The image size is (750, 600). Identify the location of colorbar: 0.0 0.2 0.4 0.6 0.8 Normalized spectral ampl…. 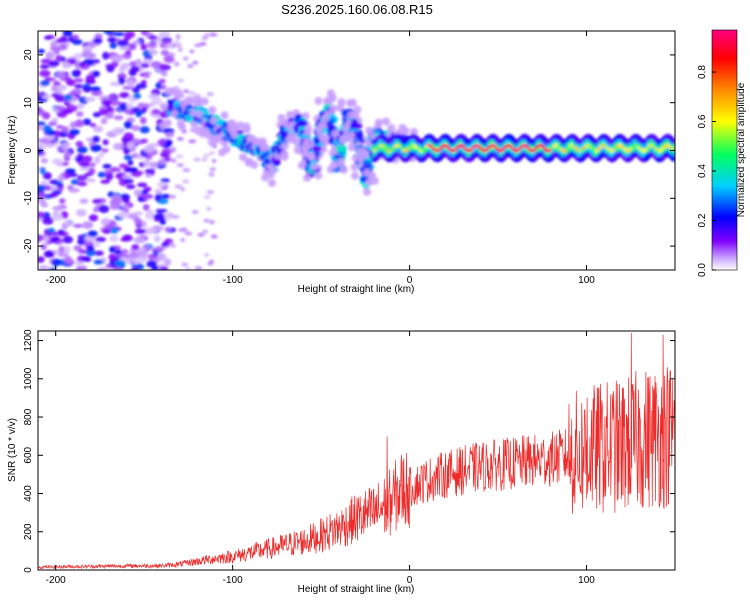
(722, 153).